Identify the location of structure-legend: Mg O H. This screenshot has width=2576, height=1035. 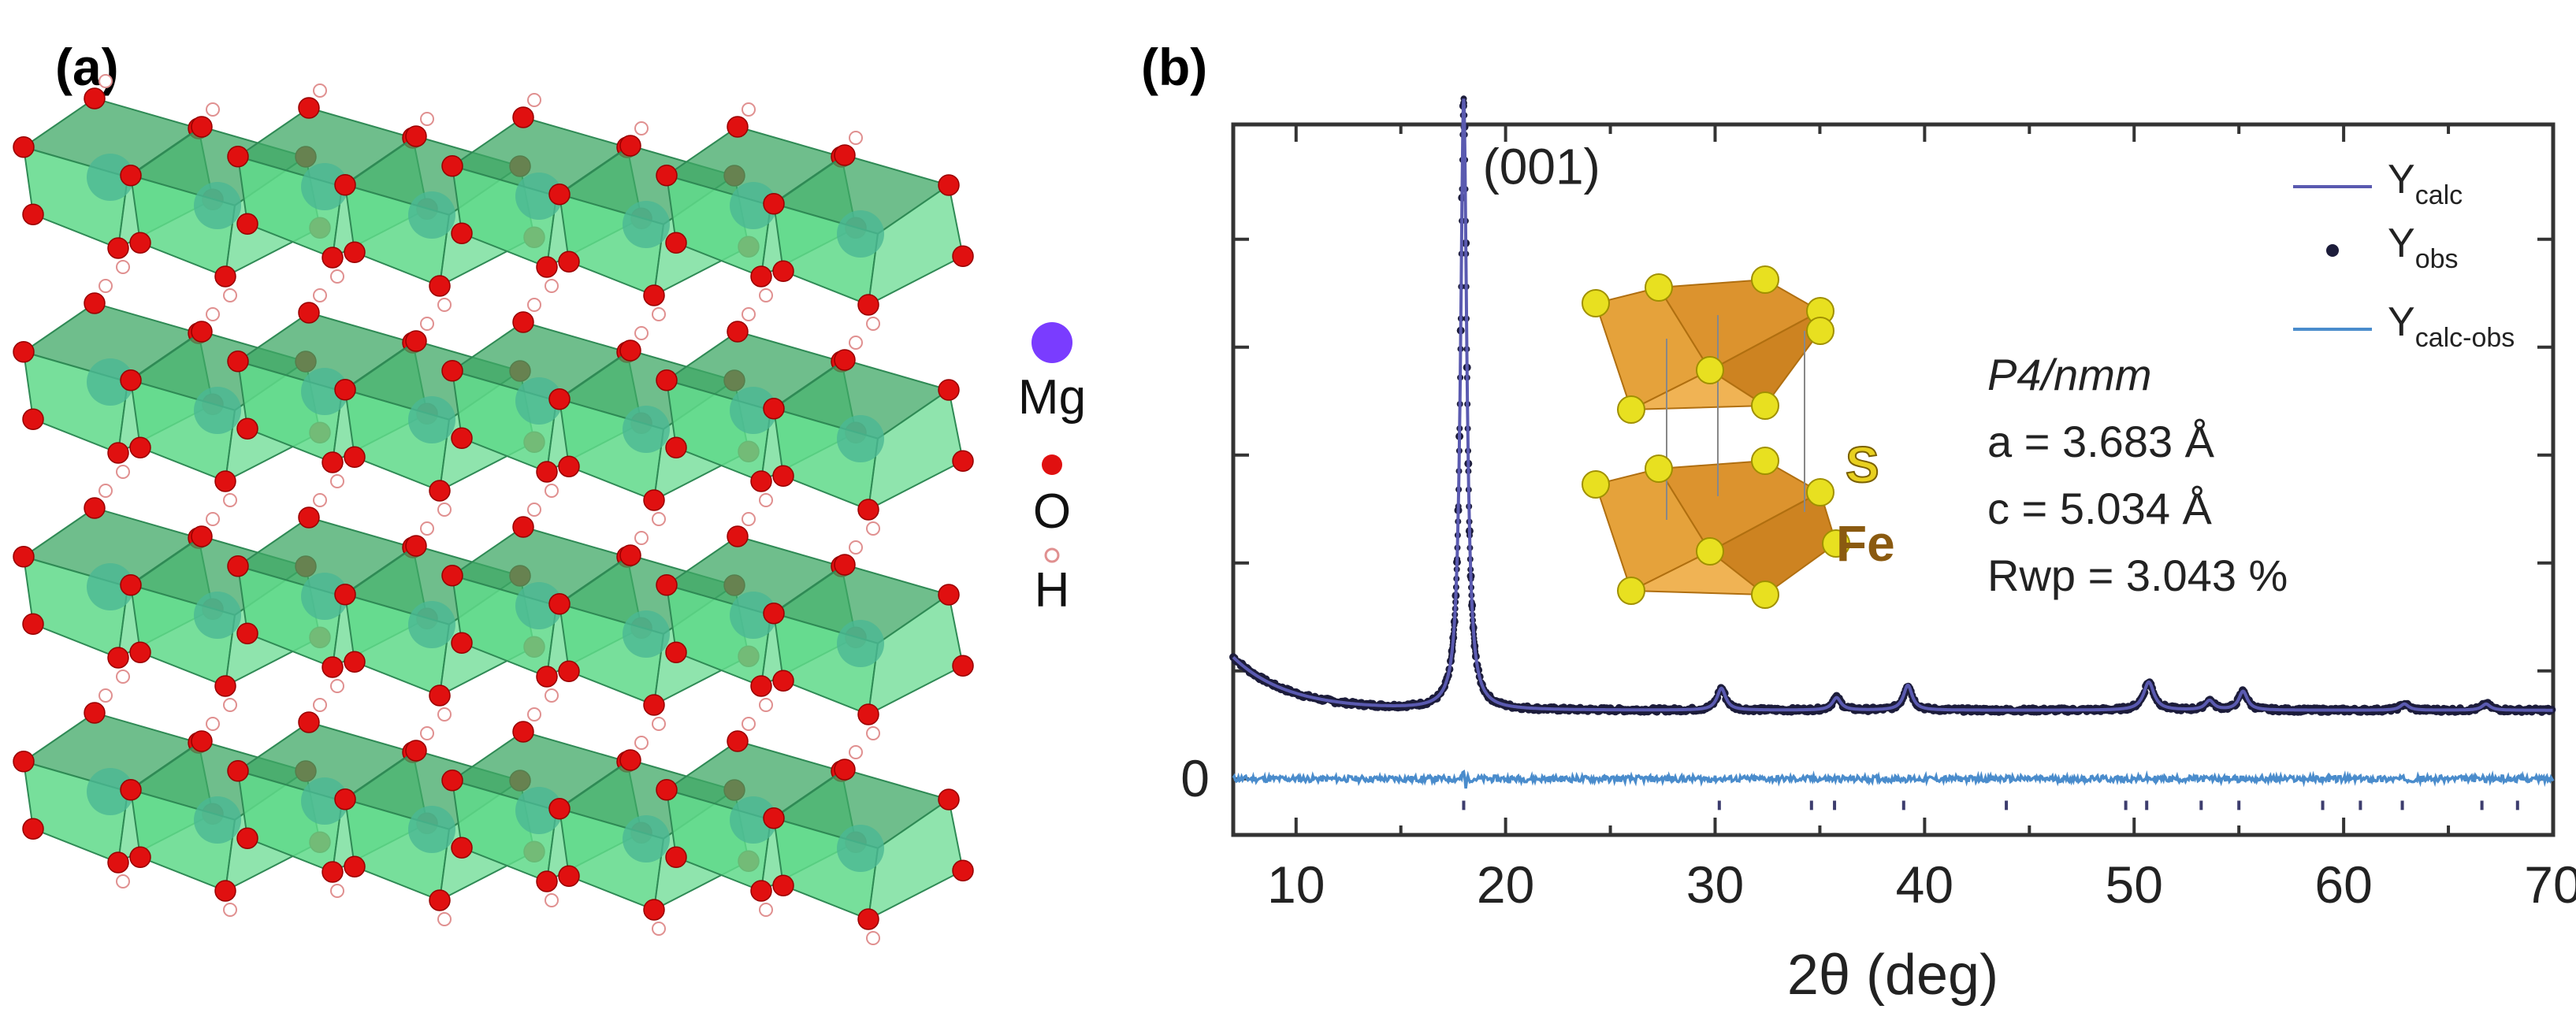
(1052, 470).